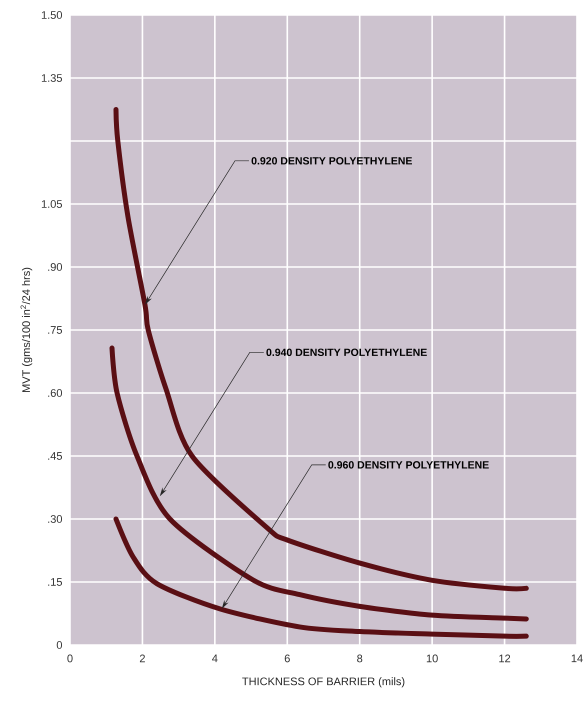 The width and height of the screenshot is (586, 704). What do you see at coordinates (55, 393) in the screenshot?
I see `y-tick-label: .60` at bounding box center [55, 393].